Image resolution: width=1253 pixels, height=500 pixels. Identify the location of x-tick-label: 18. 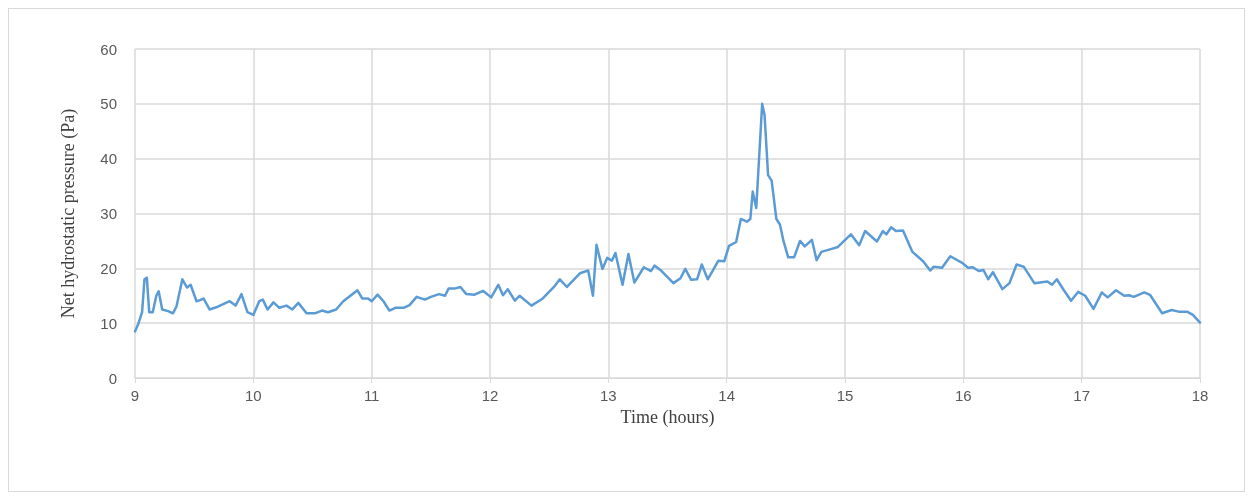
(1200, 395).